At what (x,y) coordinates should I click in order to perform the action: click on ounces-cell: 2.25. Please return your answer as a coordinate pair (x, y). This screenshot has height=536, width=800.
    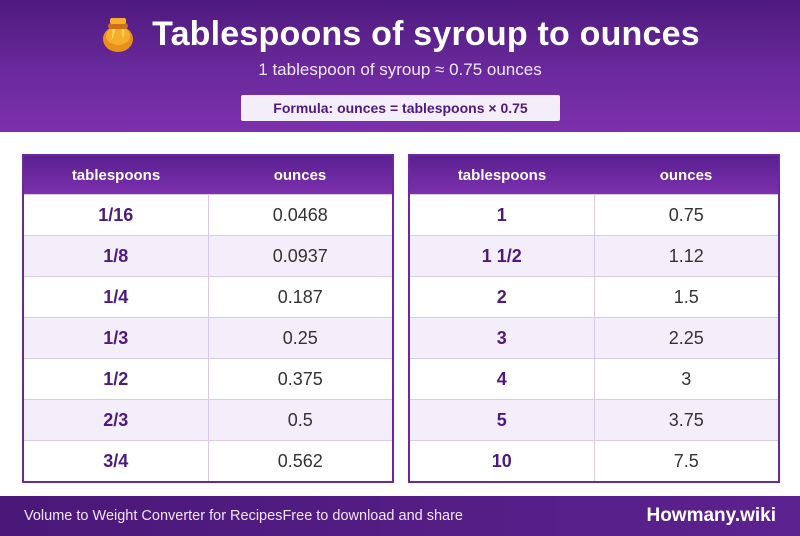
    Looking at the image, I should click on (686, 337).